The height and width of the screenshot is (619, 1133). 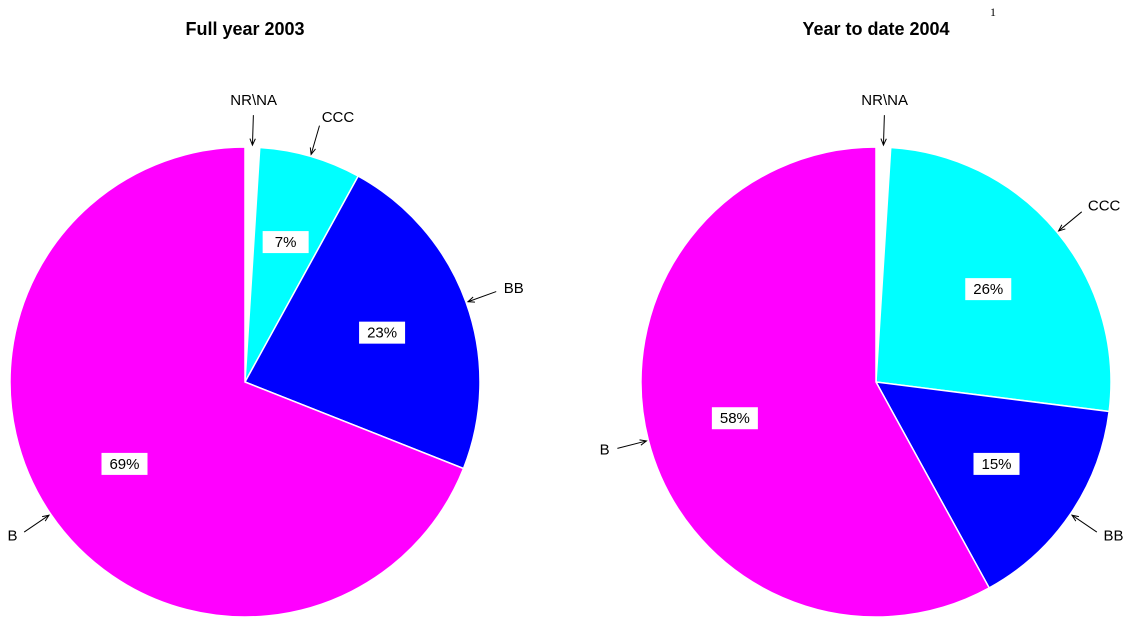 I want to click on value-label: 26%, so click(x=988, y=289).